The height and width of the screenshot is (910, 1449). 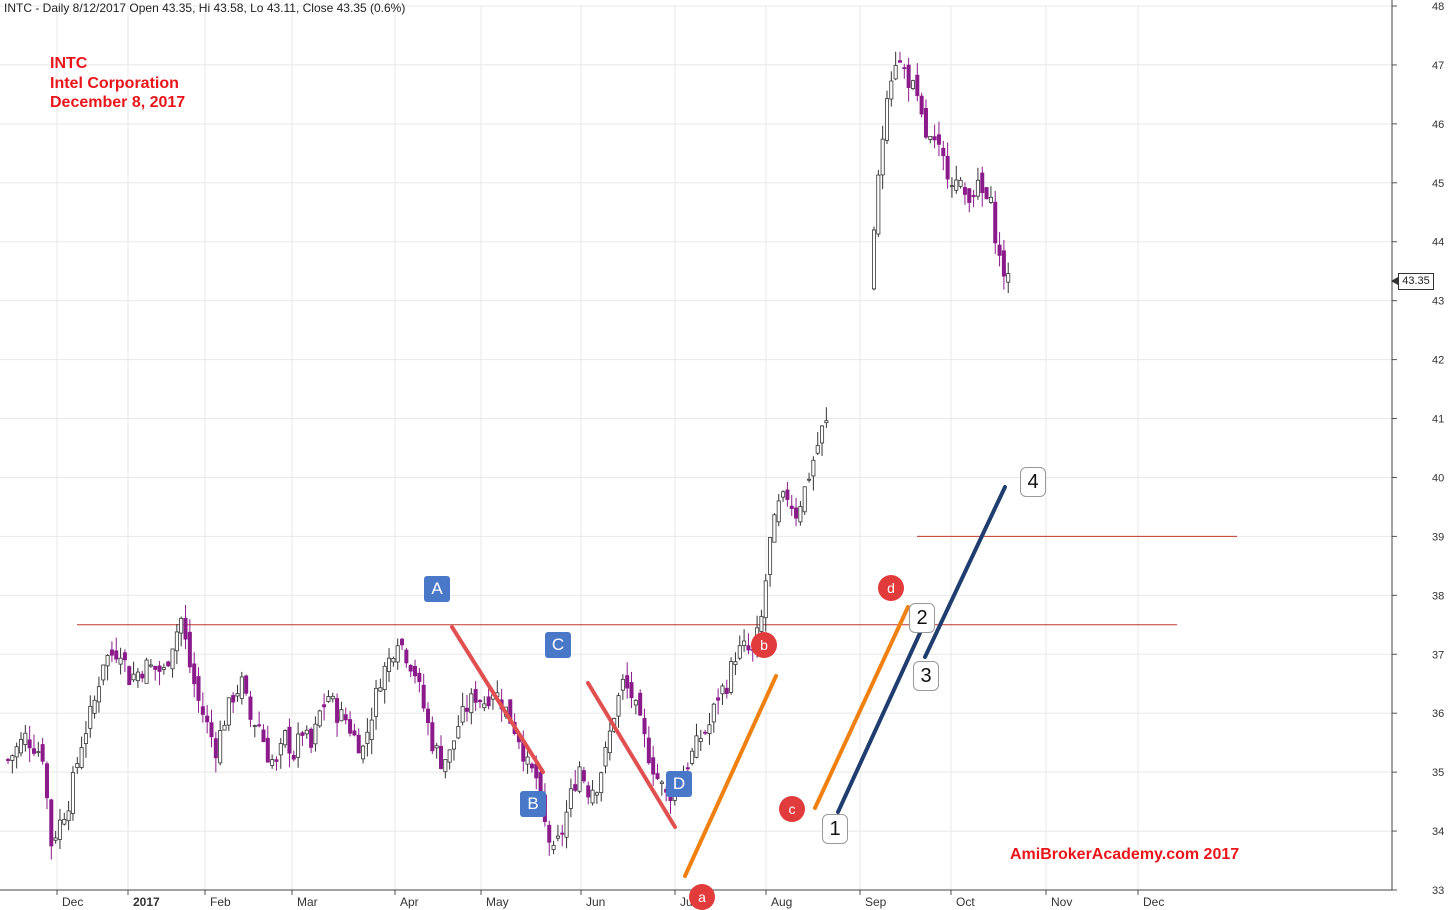 What do you see at coordinates (437, 589) in the screenshot?
I see `marker-A: A` at bounding box center [437, 589].